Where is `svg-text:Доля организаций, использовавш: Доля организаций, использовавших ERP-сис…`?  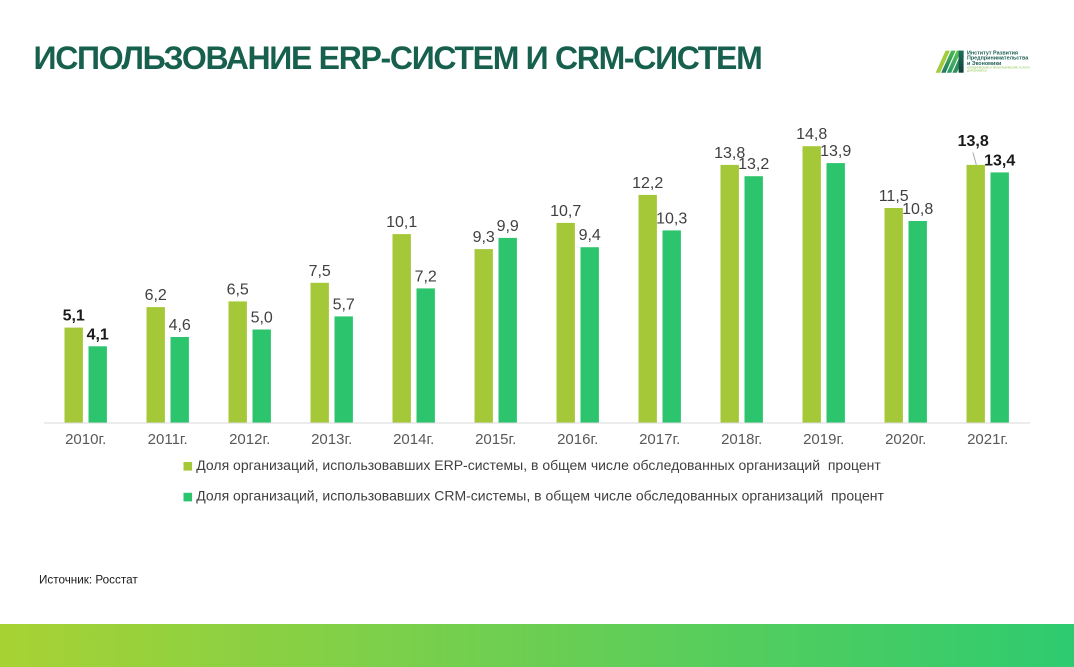 svg-text:Доля организаций, использовавш: Доля организаций, использовавших ERP-сис… is located at coordinates (538, 465).